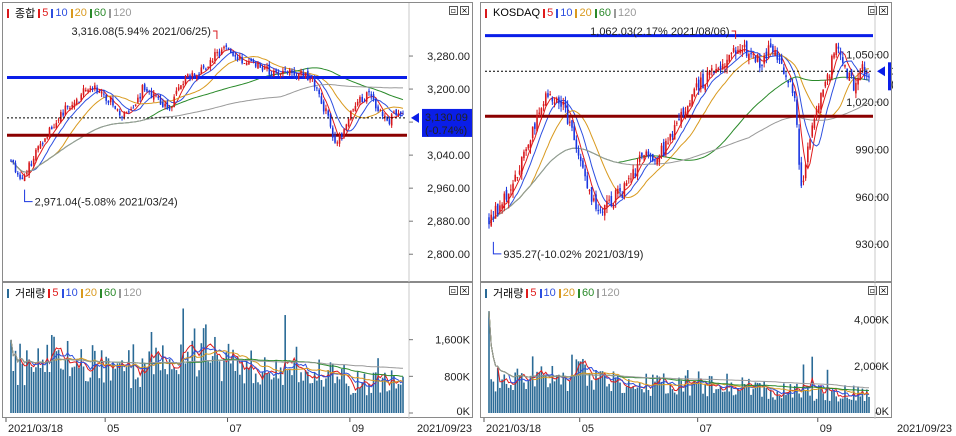 This screenshot has height=436, width=956. I want to click on price-tag-value: 1,039.43, so click(892, 71).